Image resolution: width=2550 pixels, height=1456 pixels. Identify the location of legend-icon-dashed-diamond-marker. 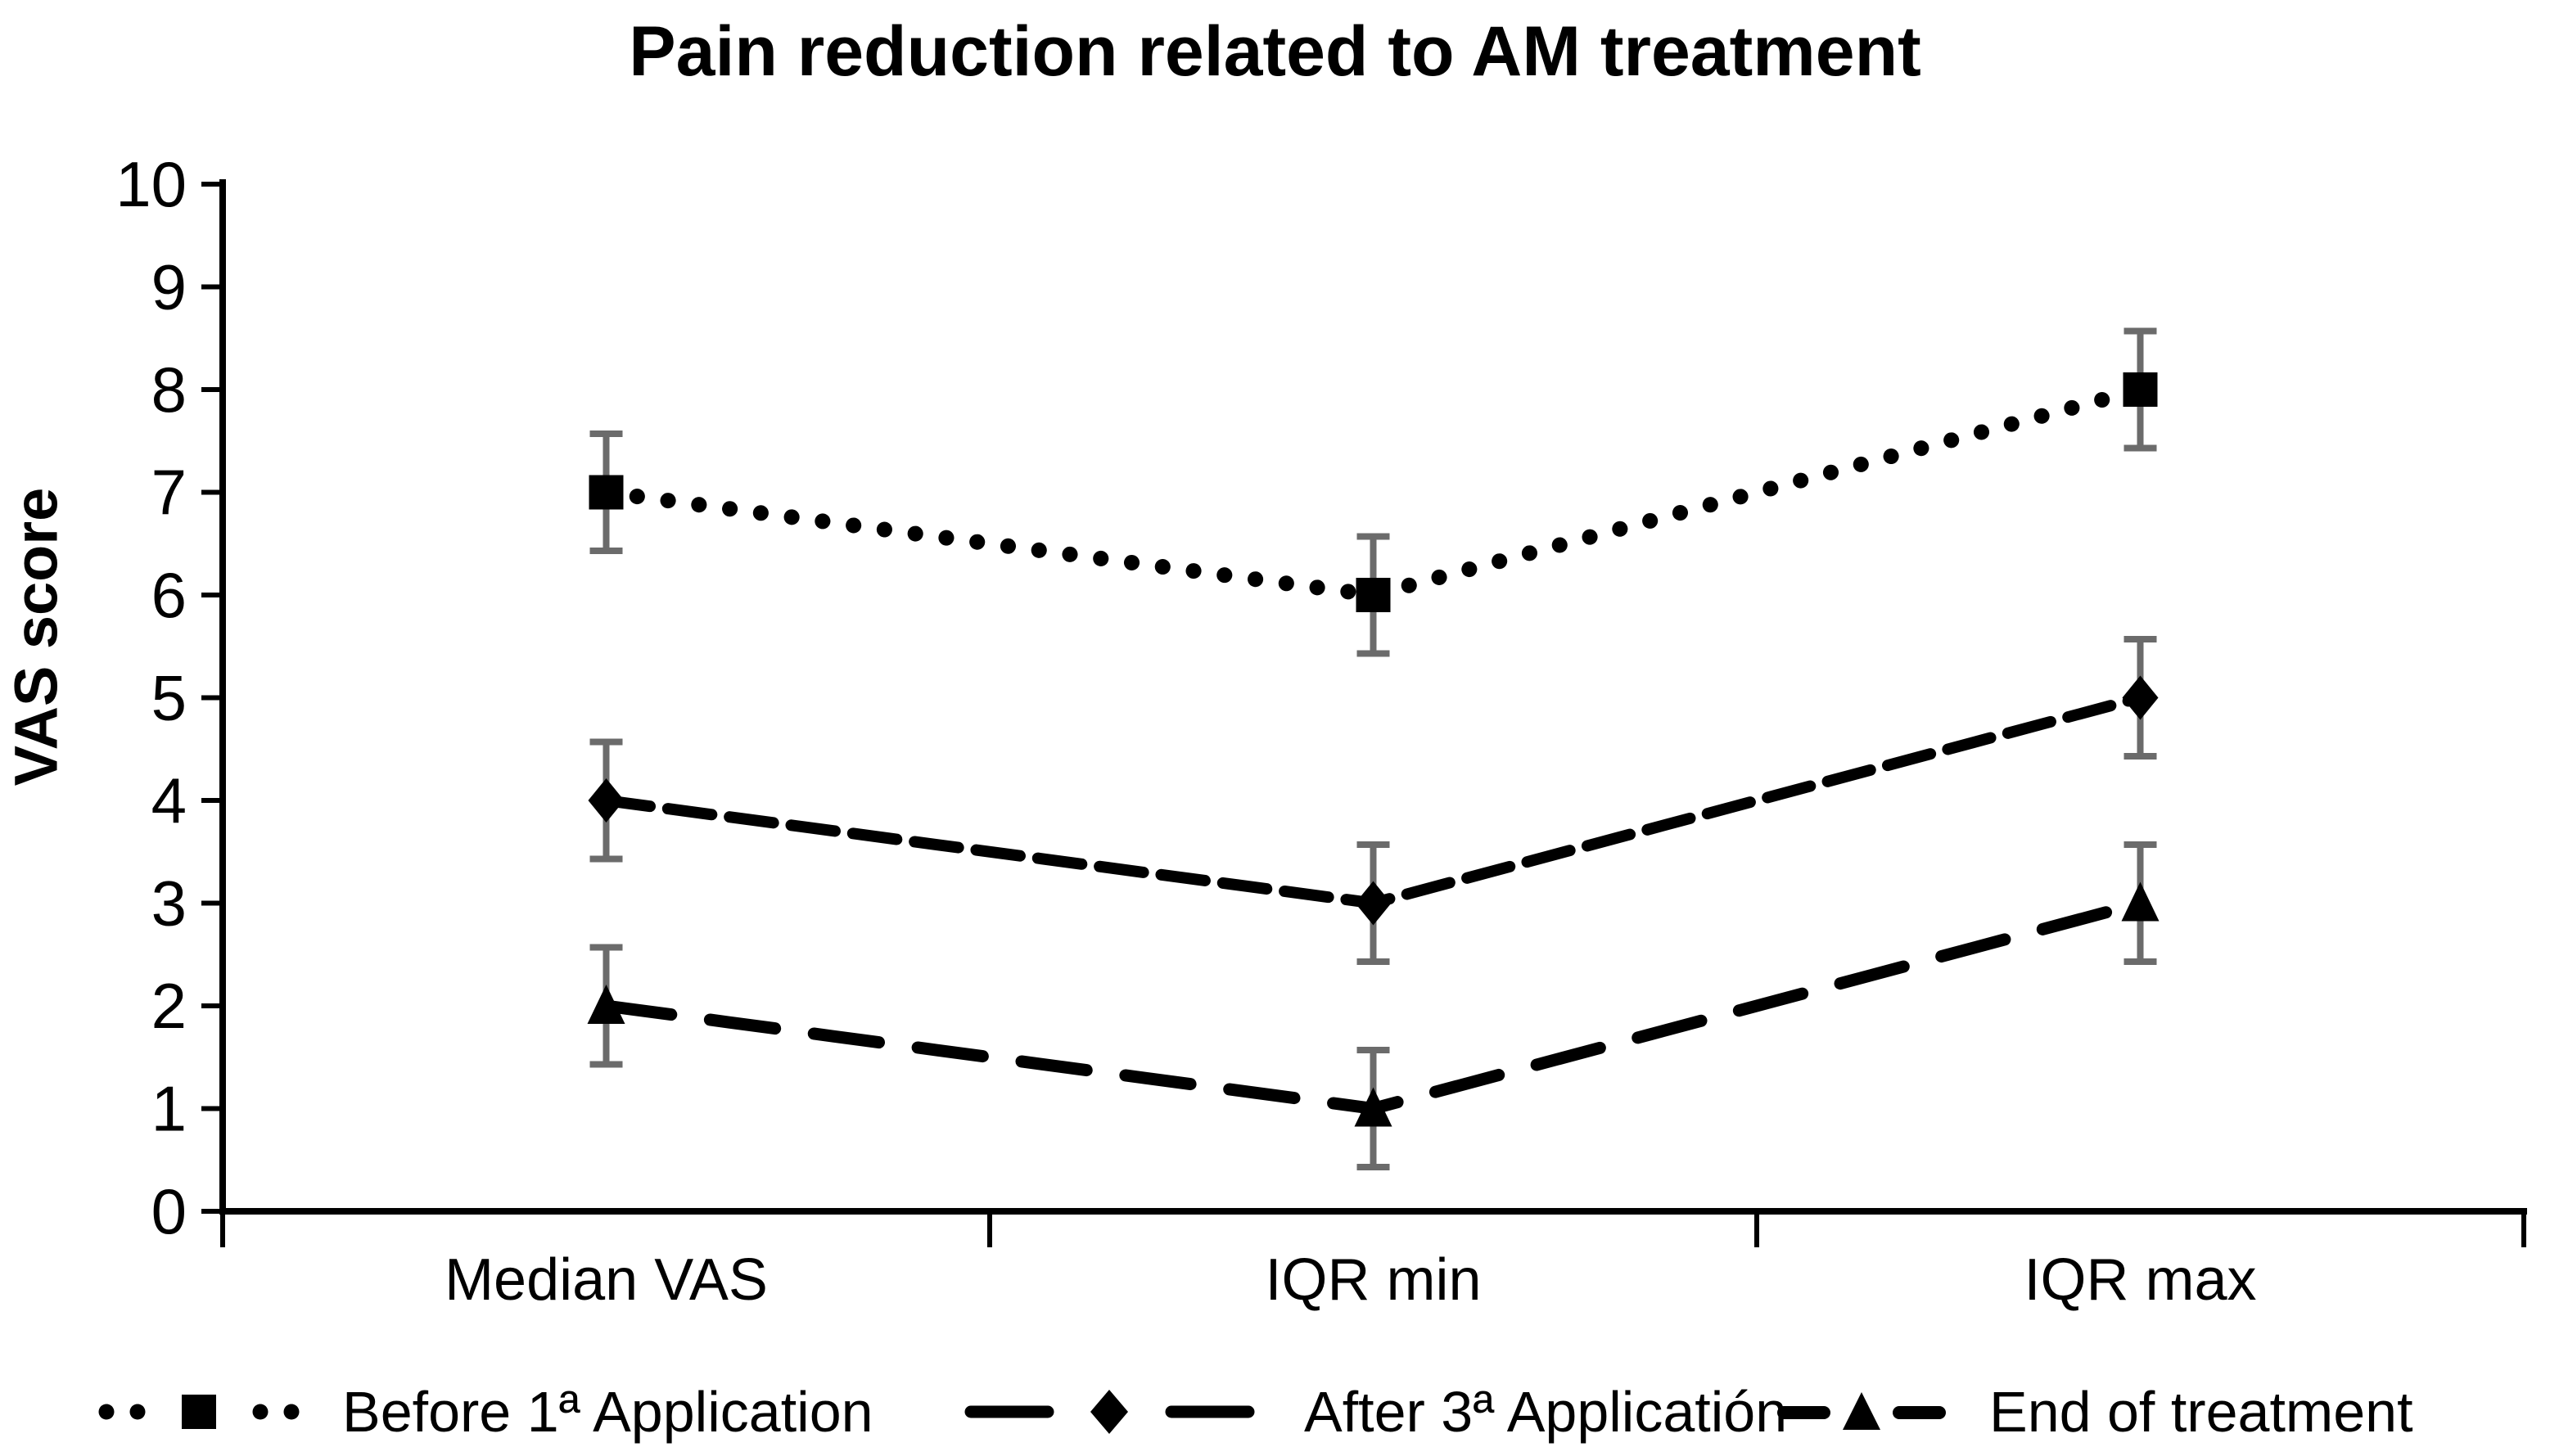
(1110, 1412).